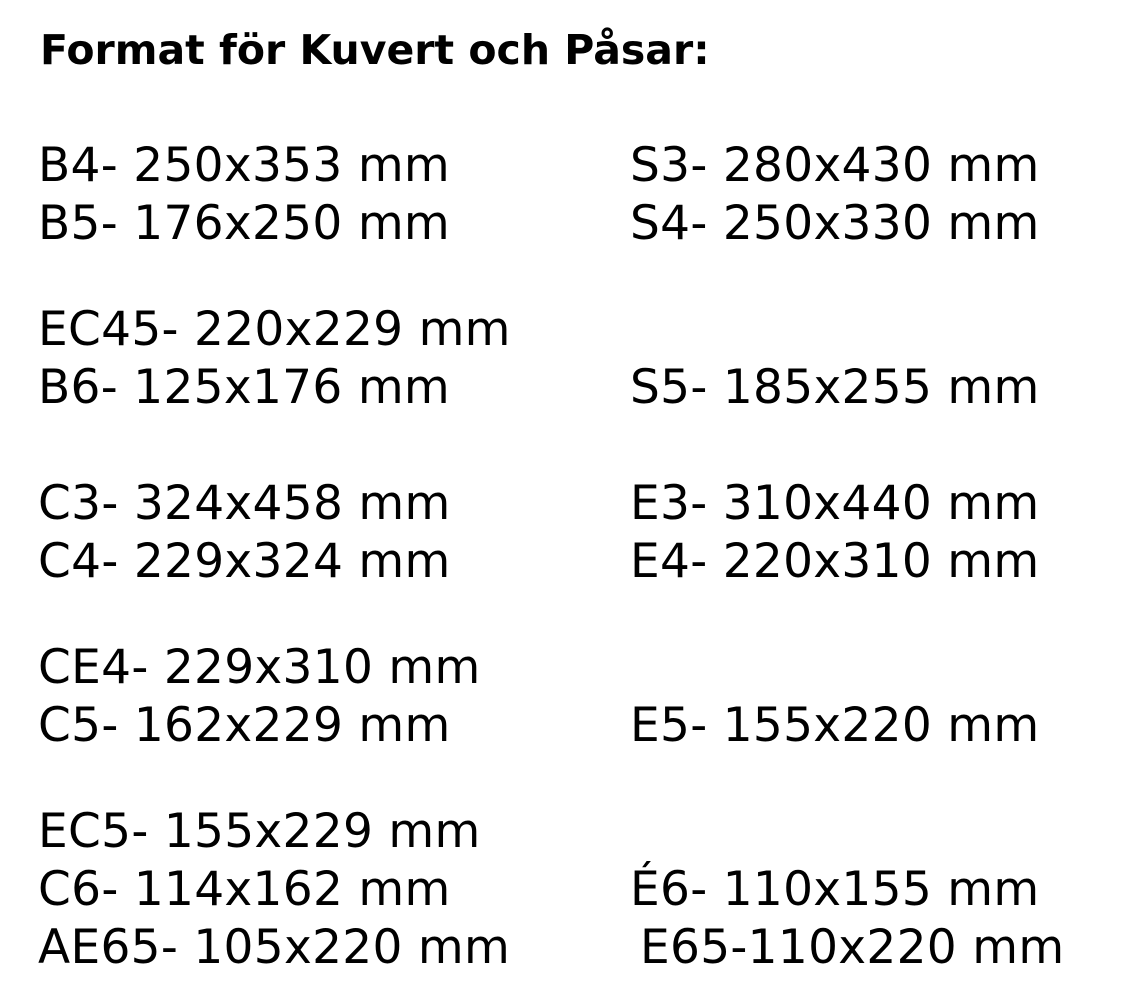 The image size is (1125, 994). I want to click on format-entry-ec45: EC45- 220x229 mm, so click(274, 329).